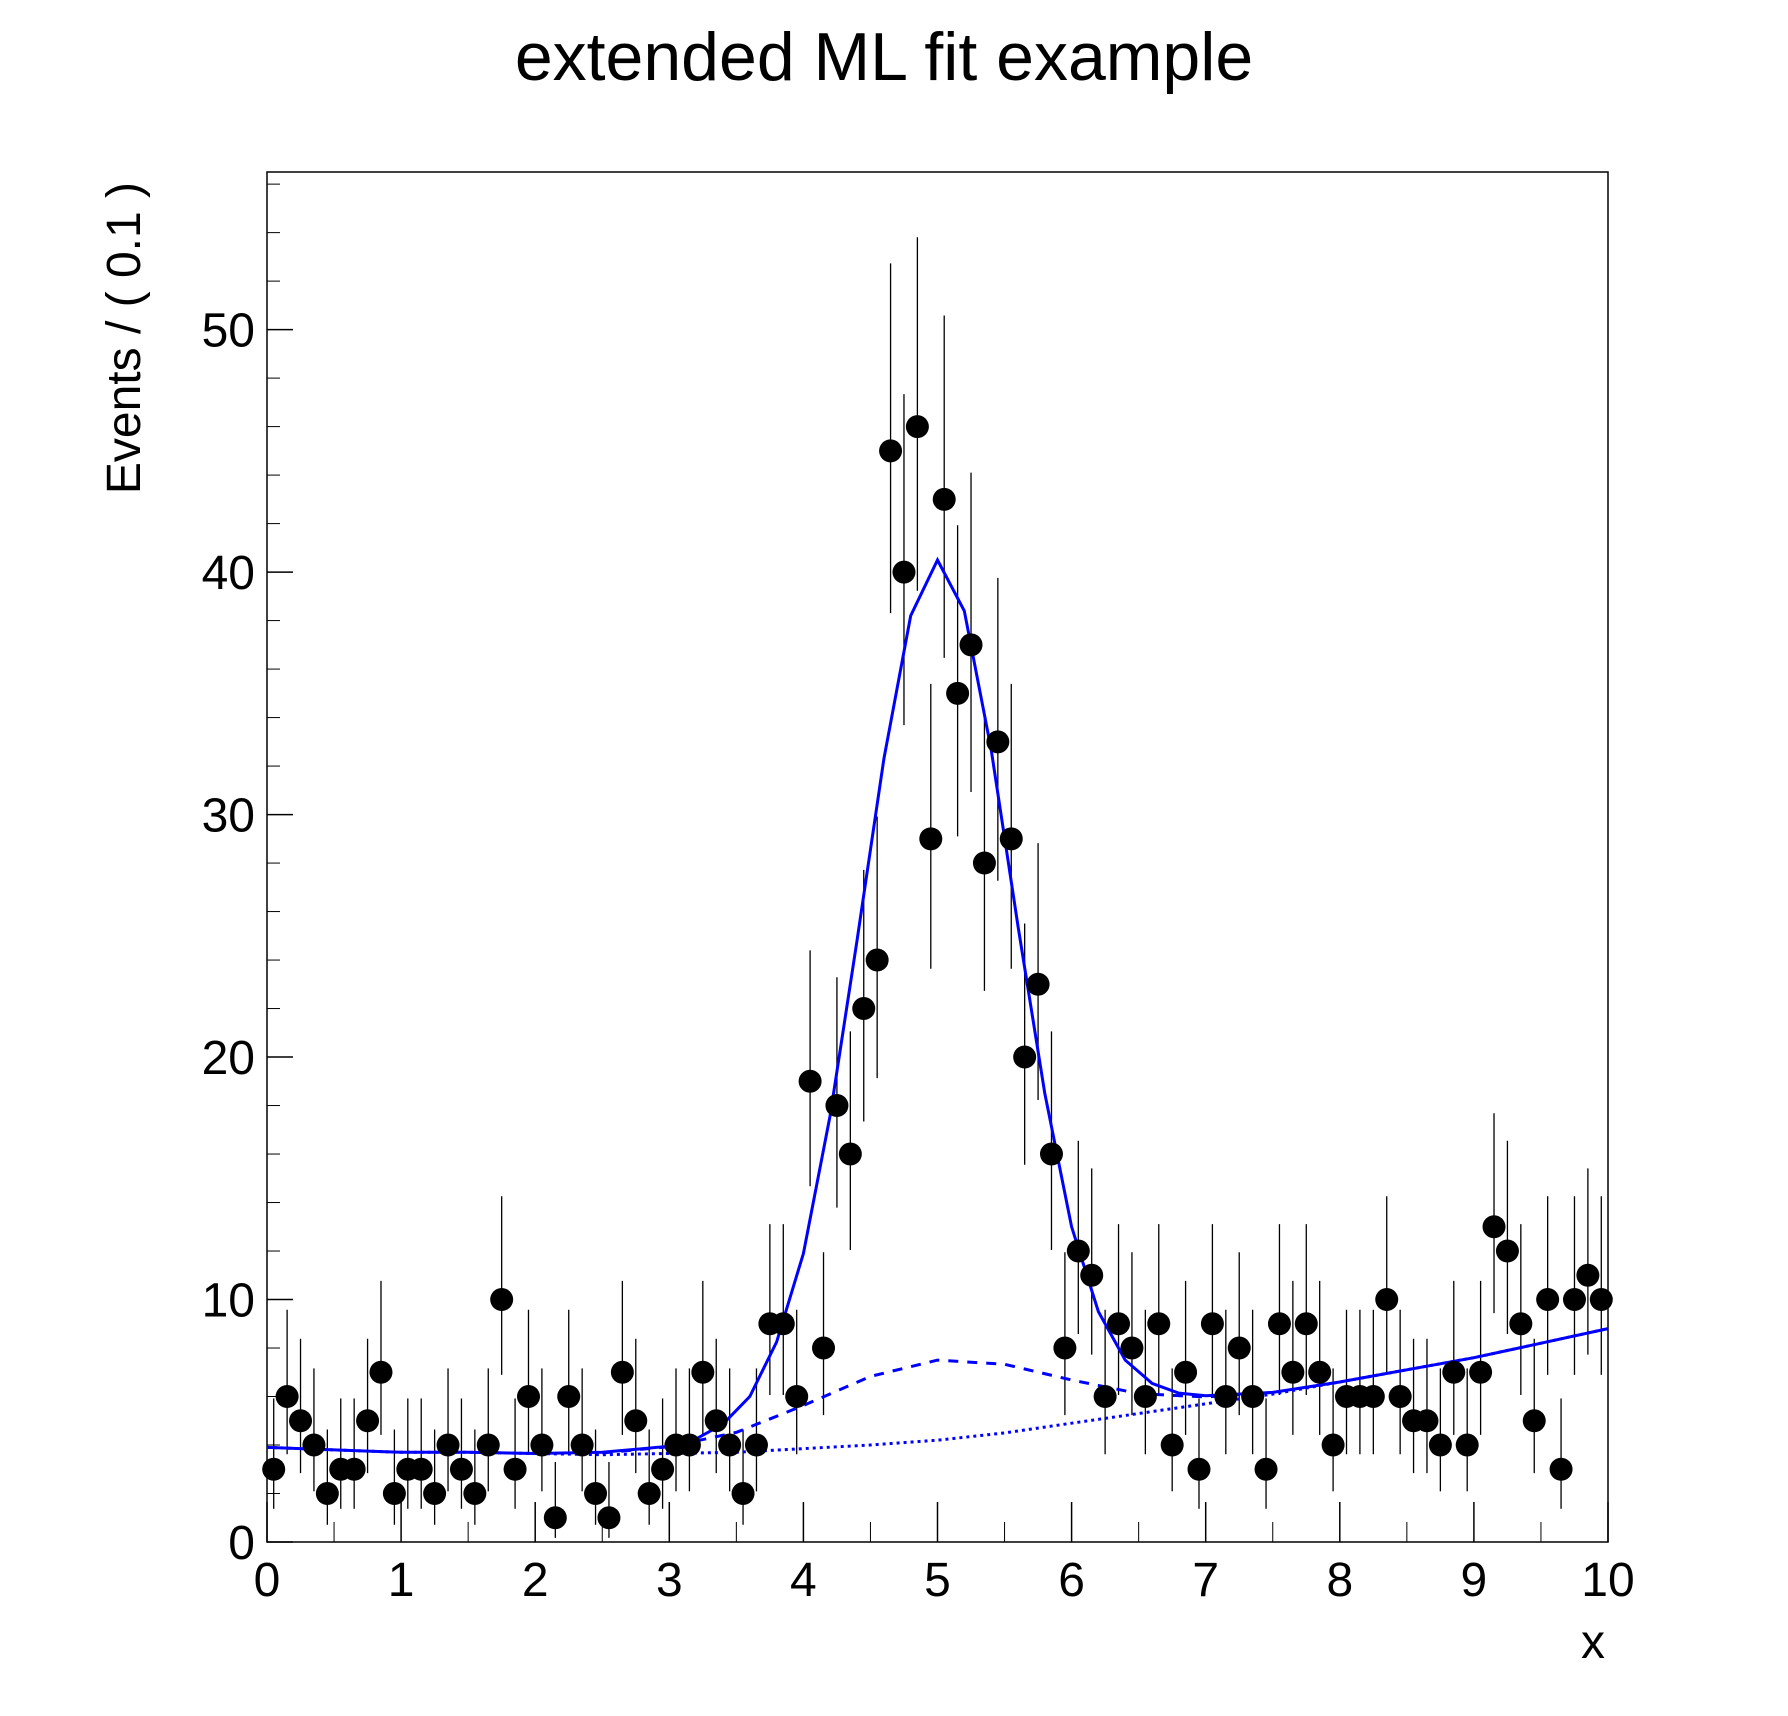  What do you see at coordinates (884, 57) in the screenshot?
I see `chart-title: extended ML fit example` at bounding box center [884, 57].